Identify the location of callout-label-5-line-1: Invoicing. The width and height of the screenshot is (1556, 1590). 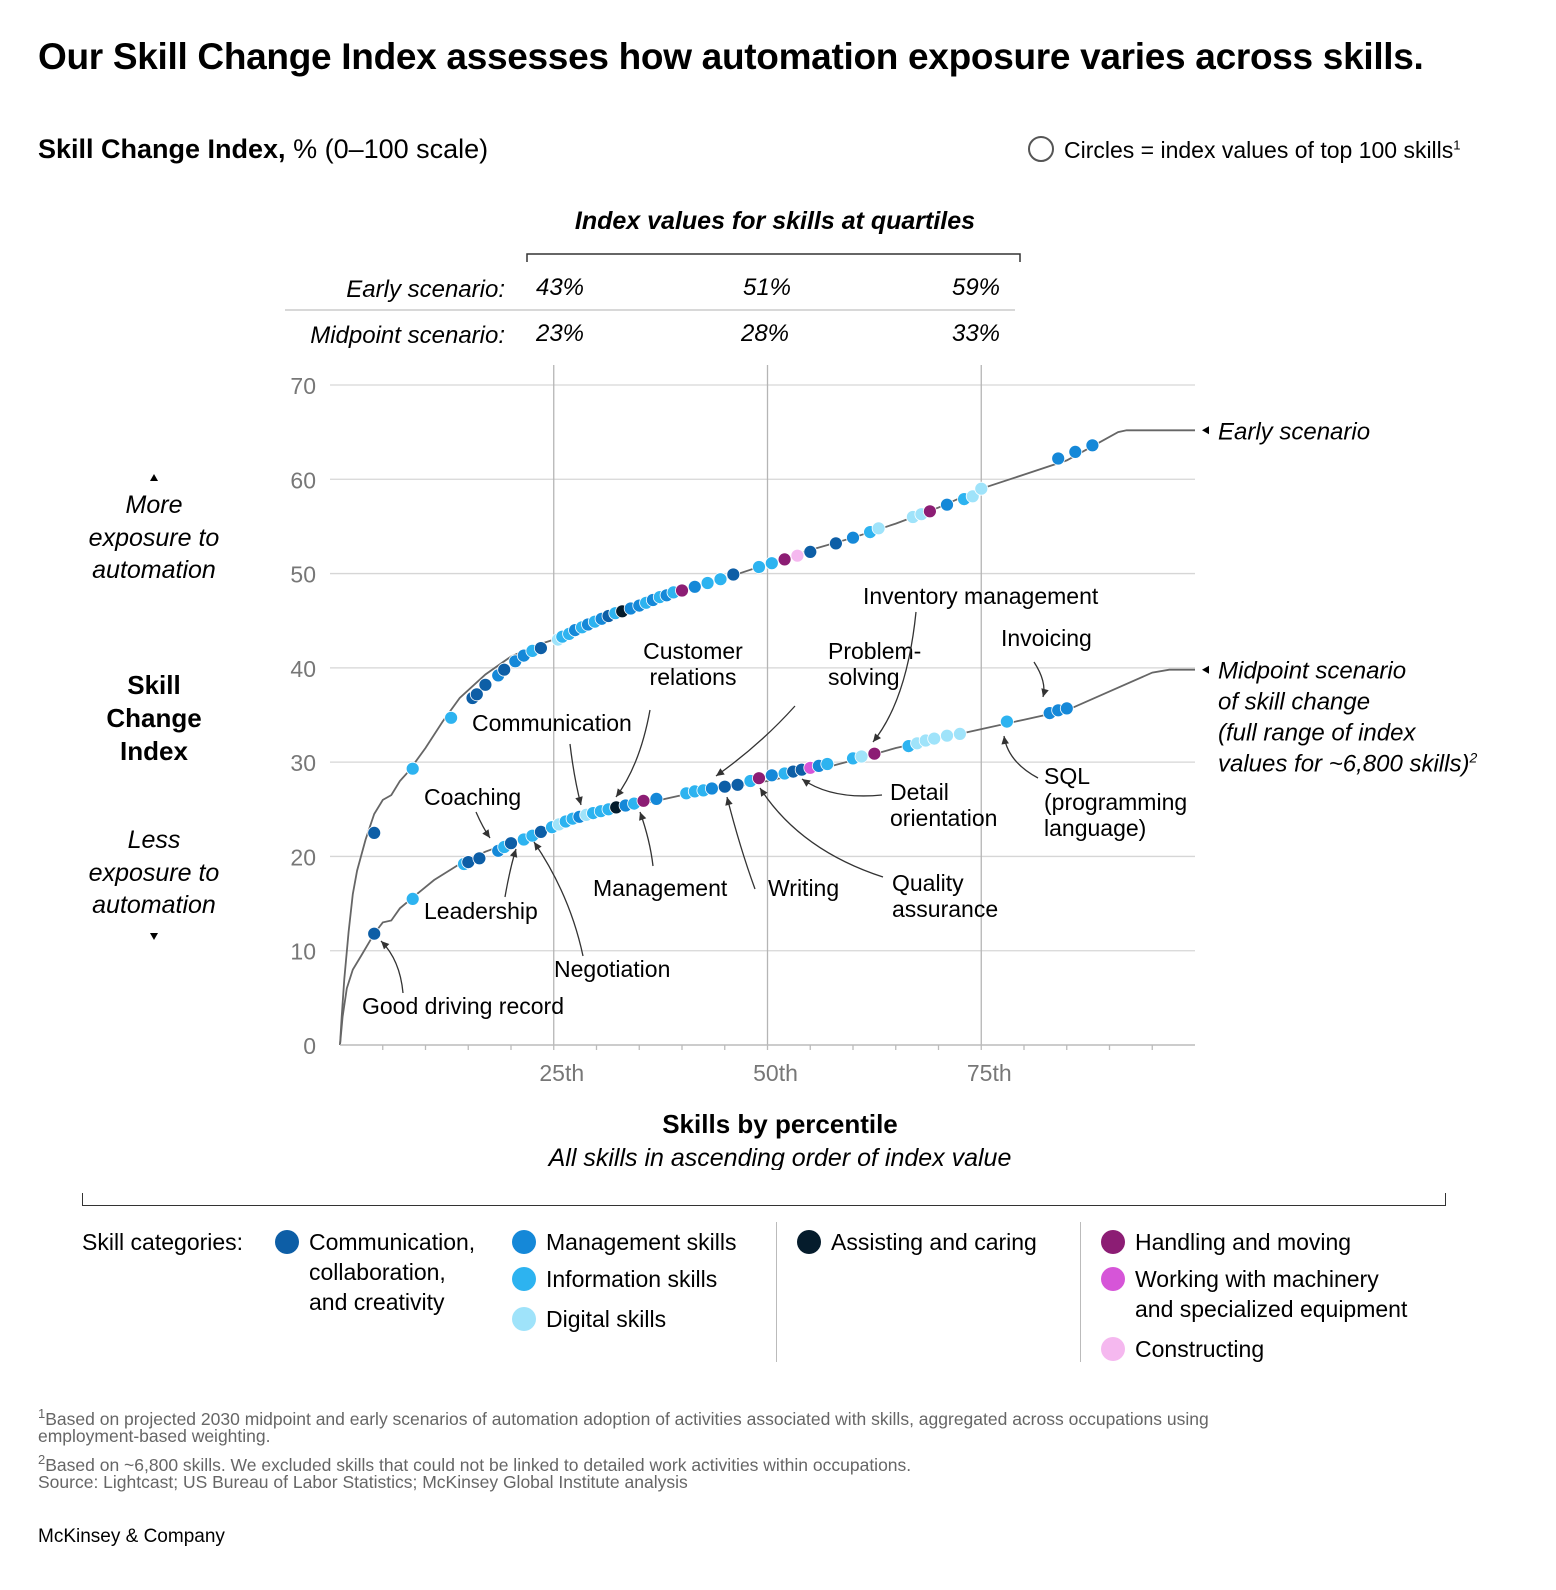
(1046, 638).